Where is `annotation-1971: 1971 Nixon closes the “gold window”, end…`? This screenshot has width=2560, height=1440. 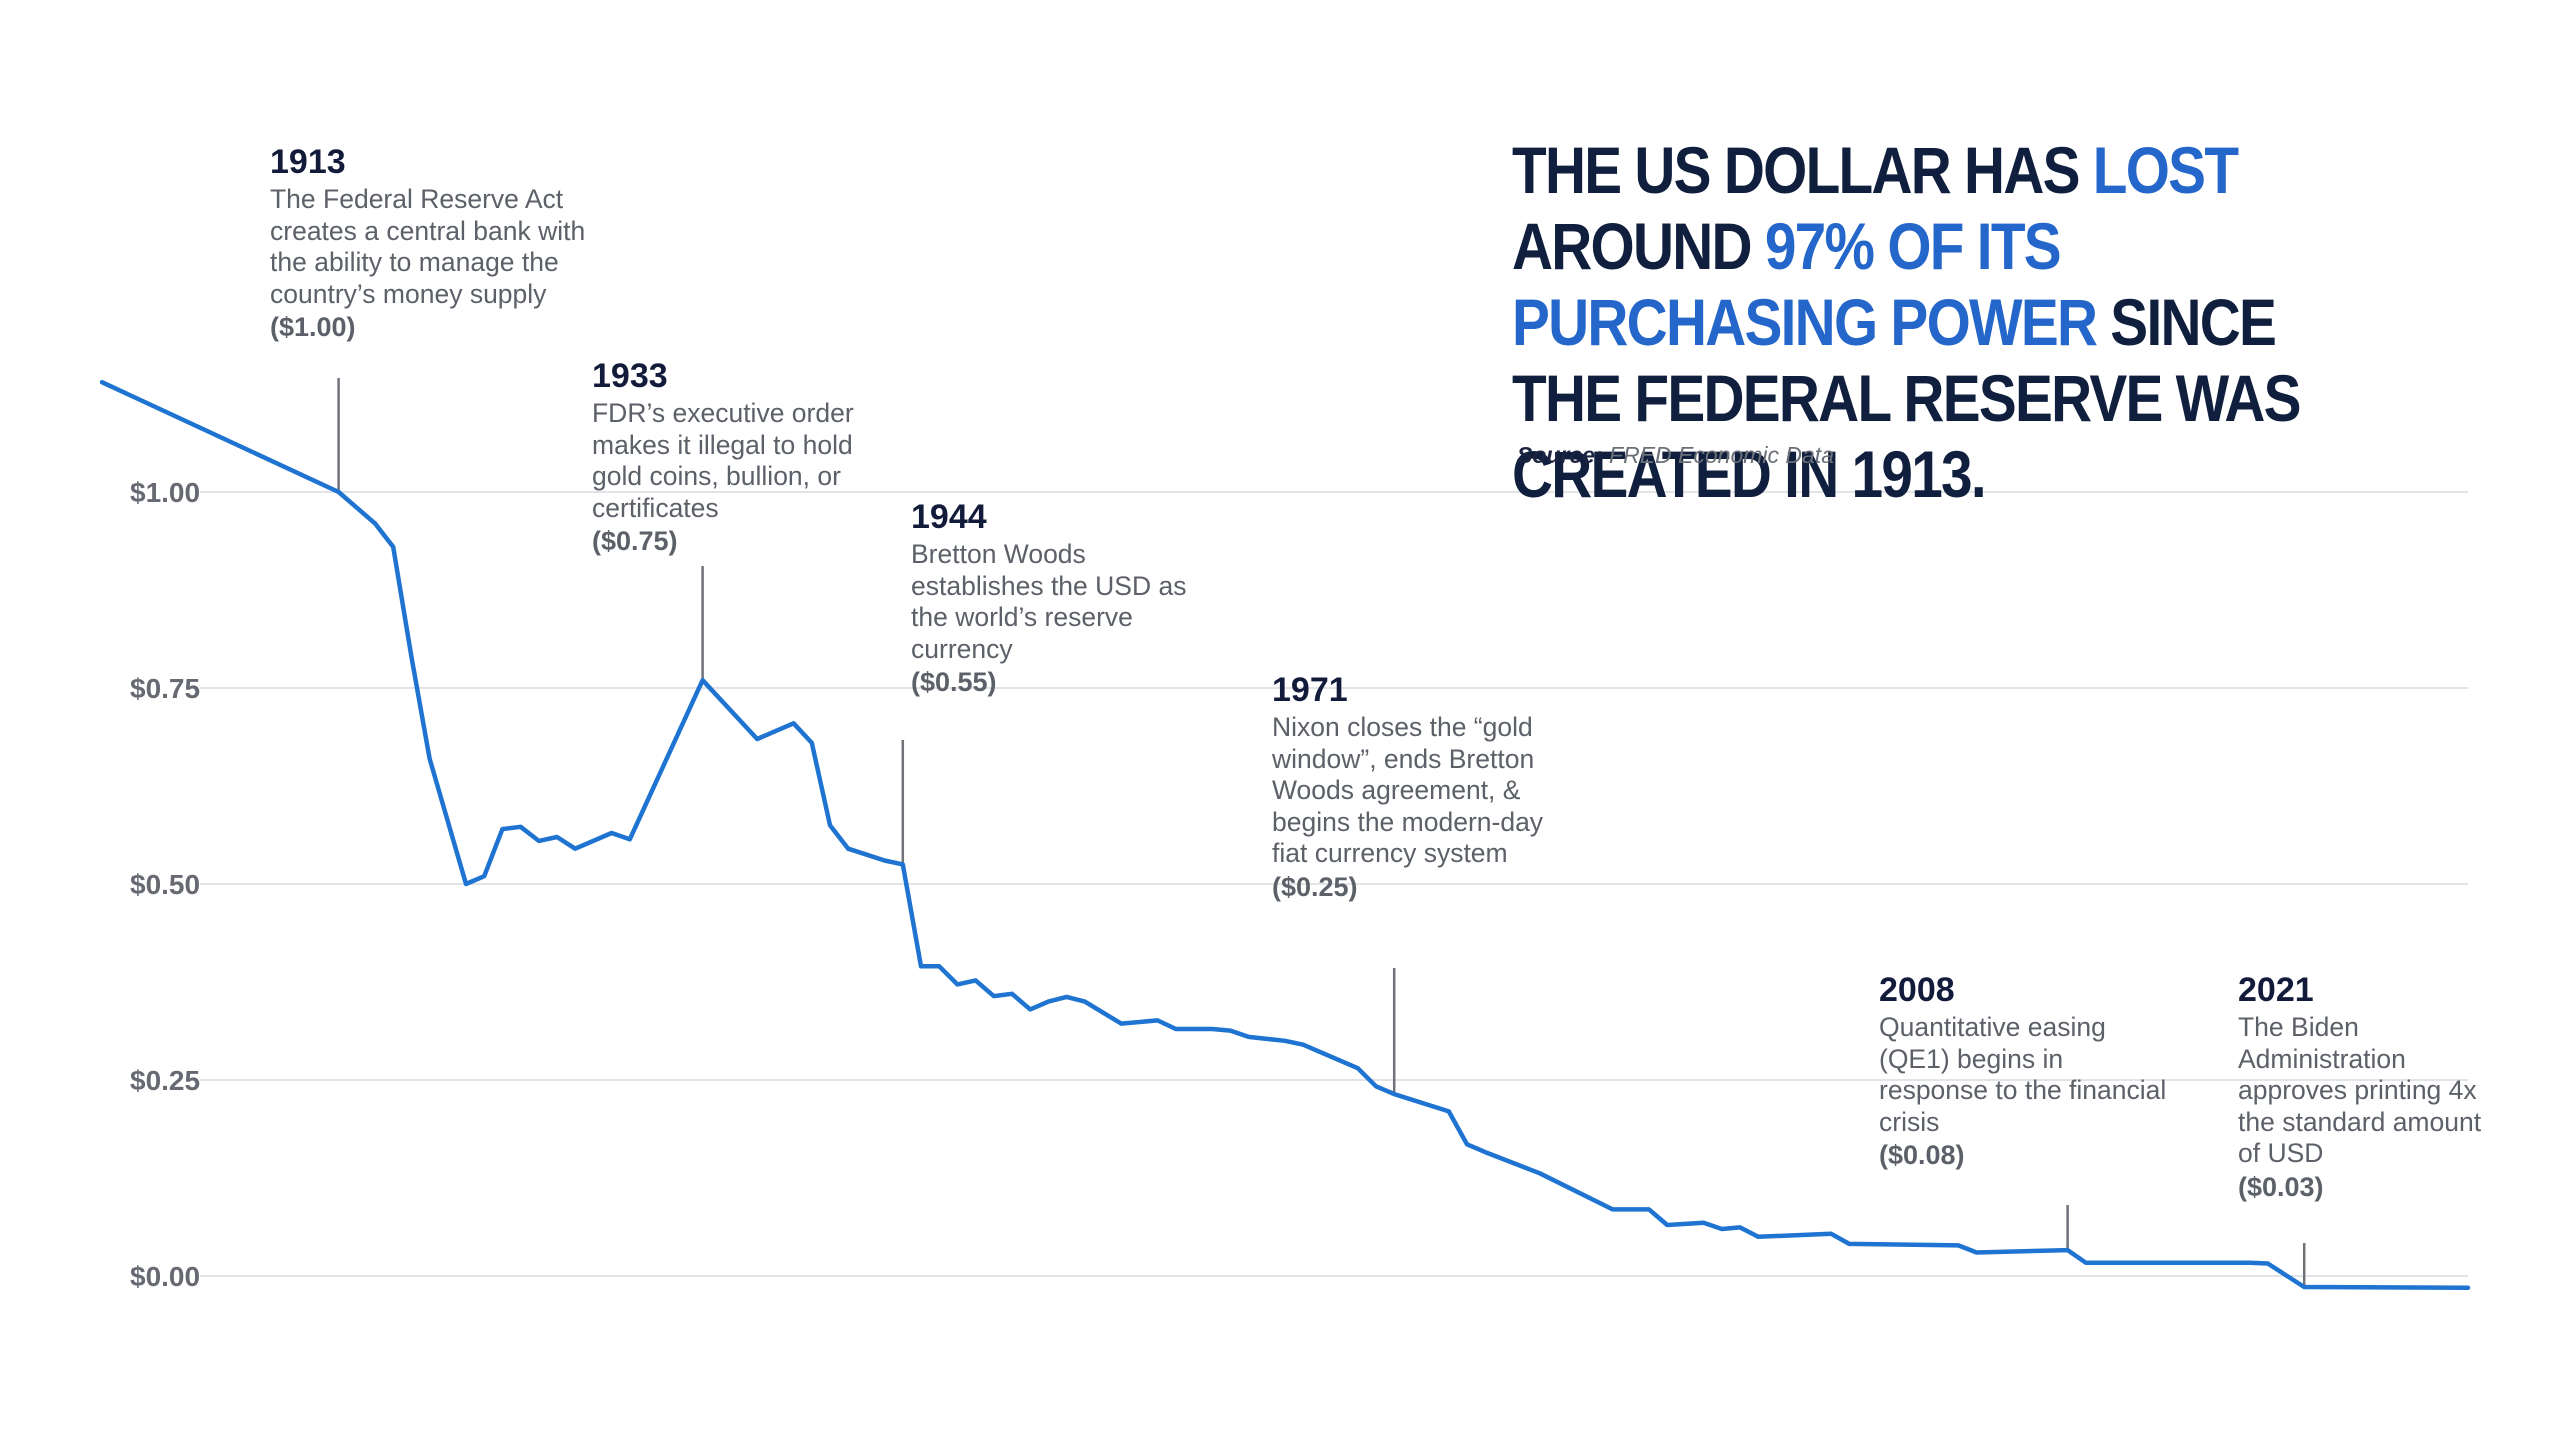
annotation-1971: 1971 Nixon closes the “gold window”, end… is located at coordinates (1422, 787).